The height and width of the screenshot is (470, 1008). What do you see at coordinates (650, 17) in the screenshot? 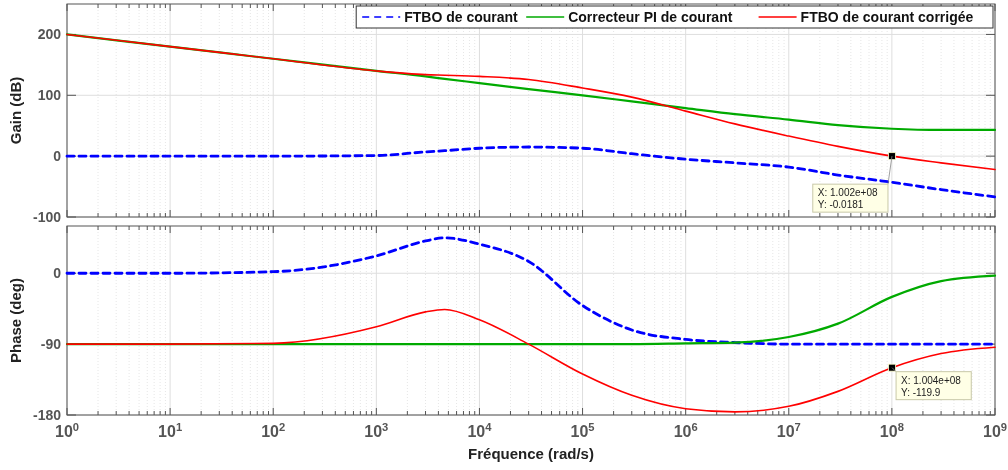
I see `legend-label: Correcteur PI de courant` at bounding box center [650, 17].